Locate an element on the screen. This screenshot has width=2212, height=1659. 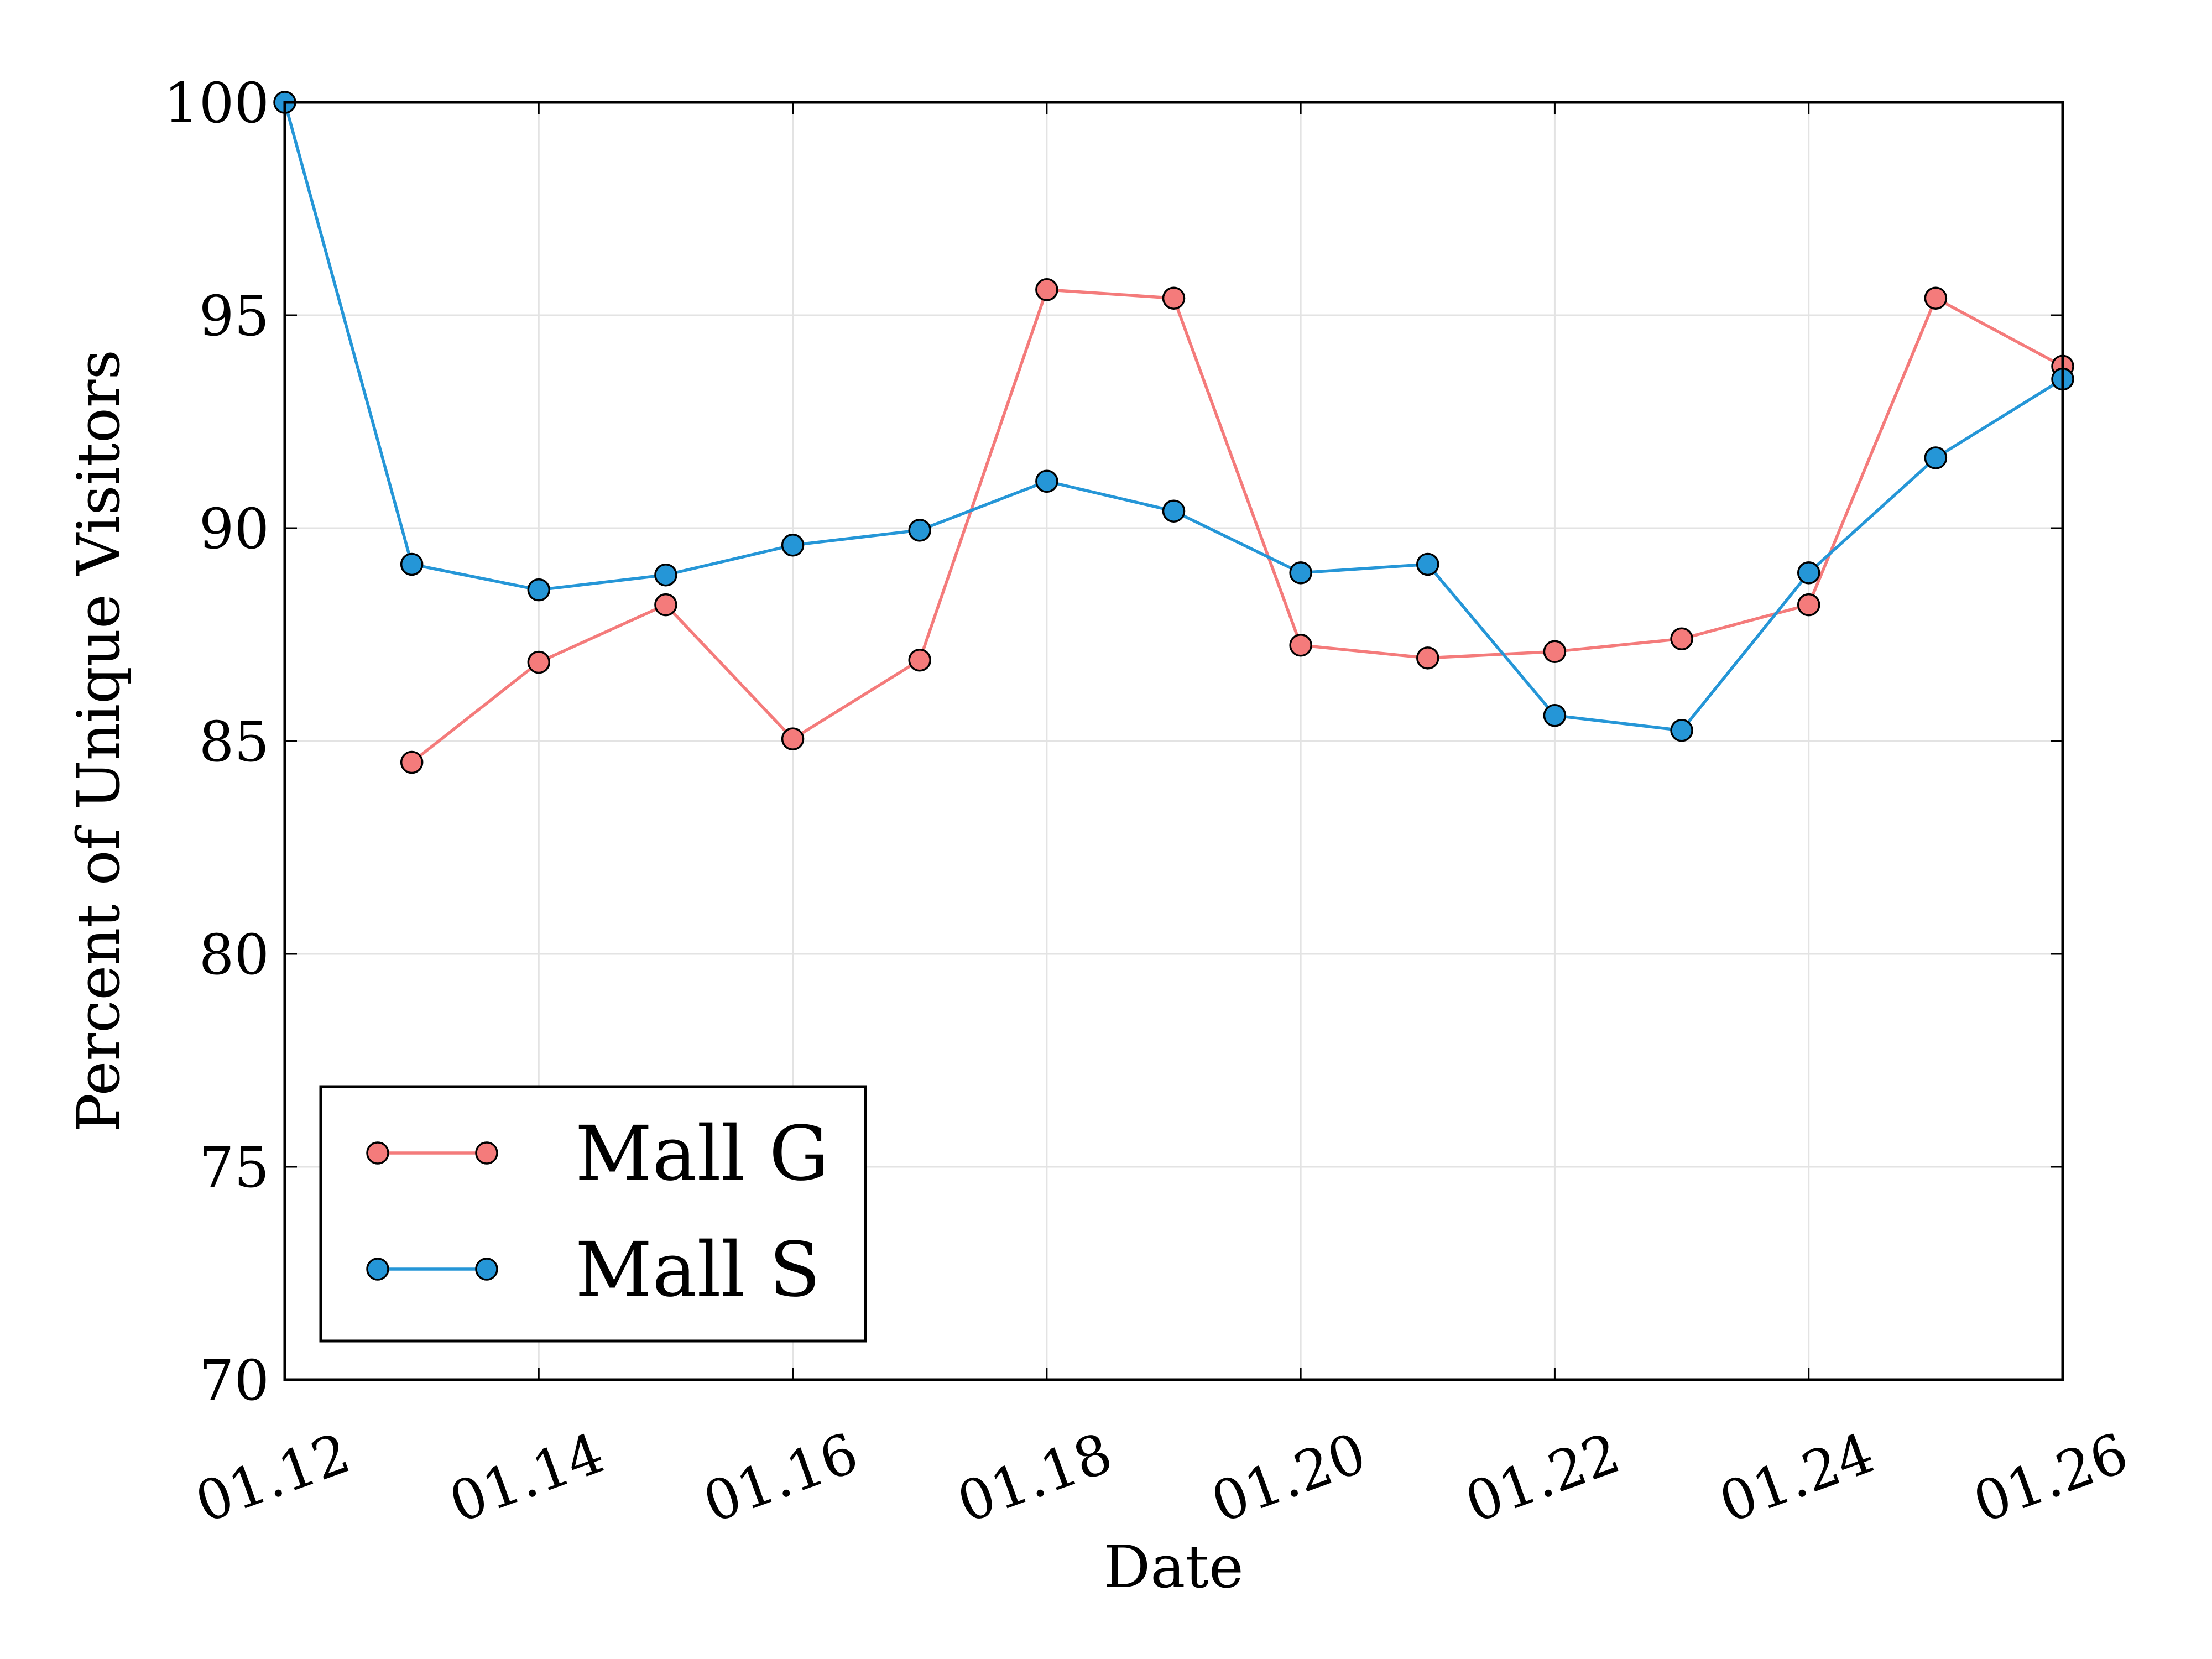
x-tick-label: 01.18 is located at coordinates (1035, 1479).